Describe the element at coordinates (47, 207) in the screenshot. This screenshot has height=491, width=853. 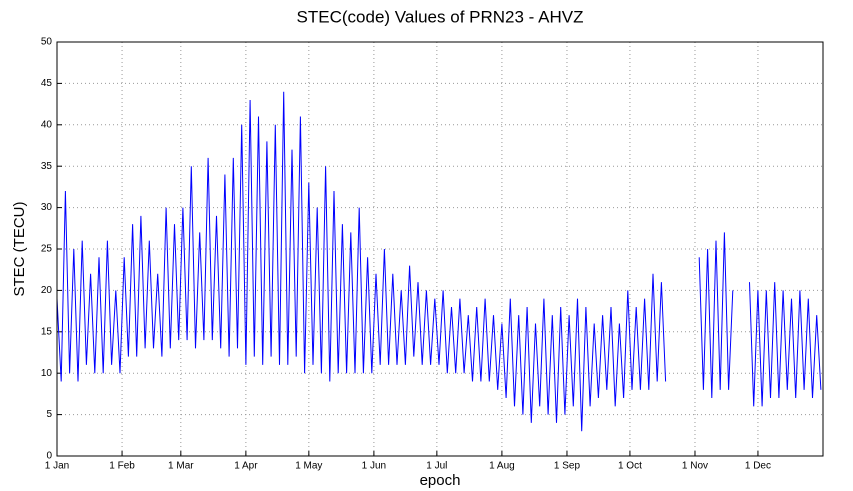
I see `y-tick-label: 30` at that location.